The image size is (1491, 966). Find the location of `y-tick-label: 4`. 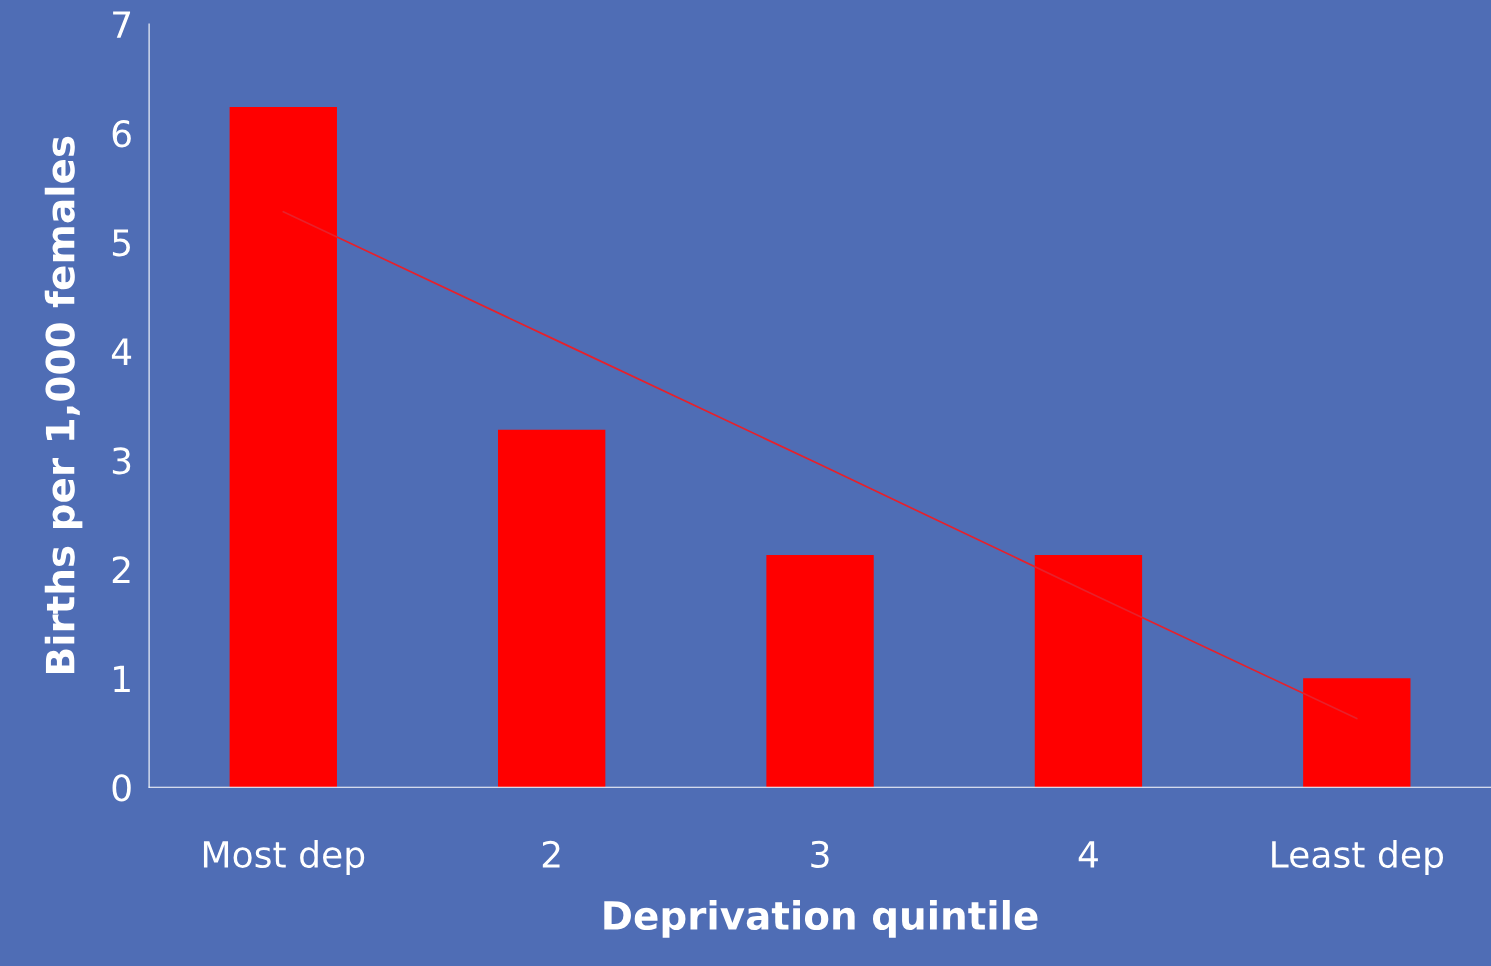

y-tick-label: 4 is located at coordinates (121, 351).